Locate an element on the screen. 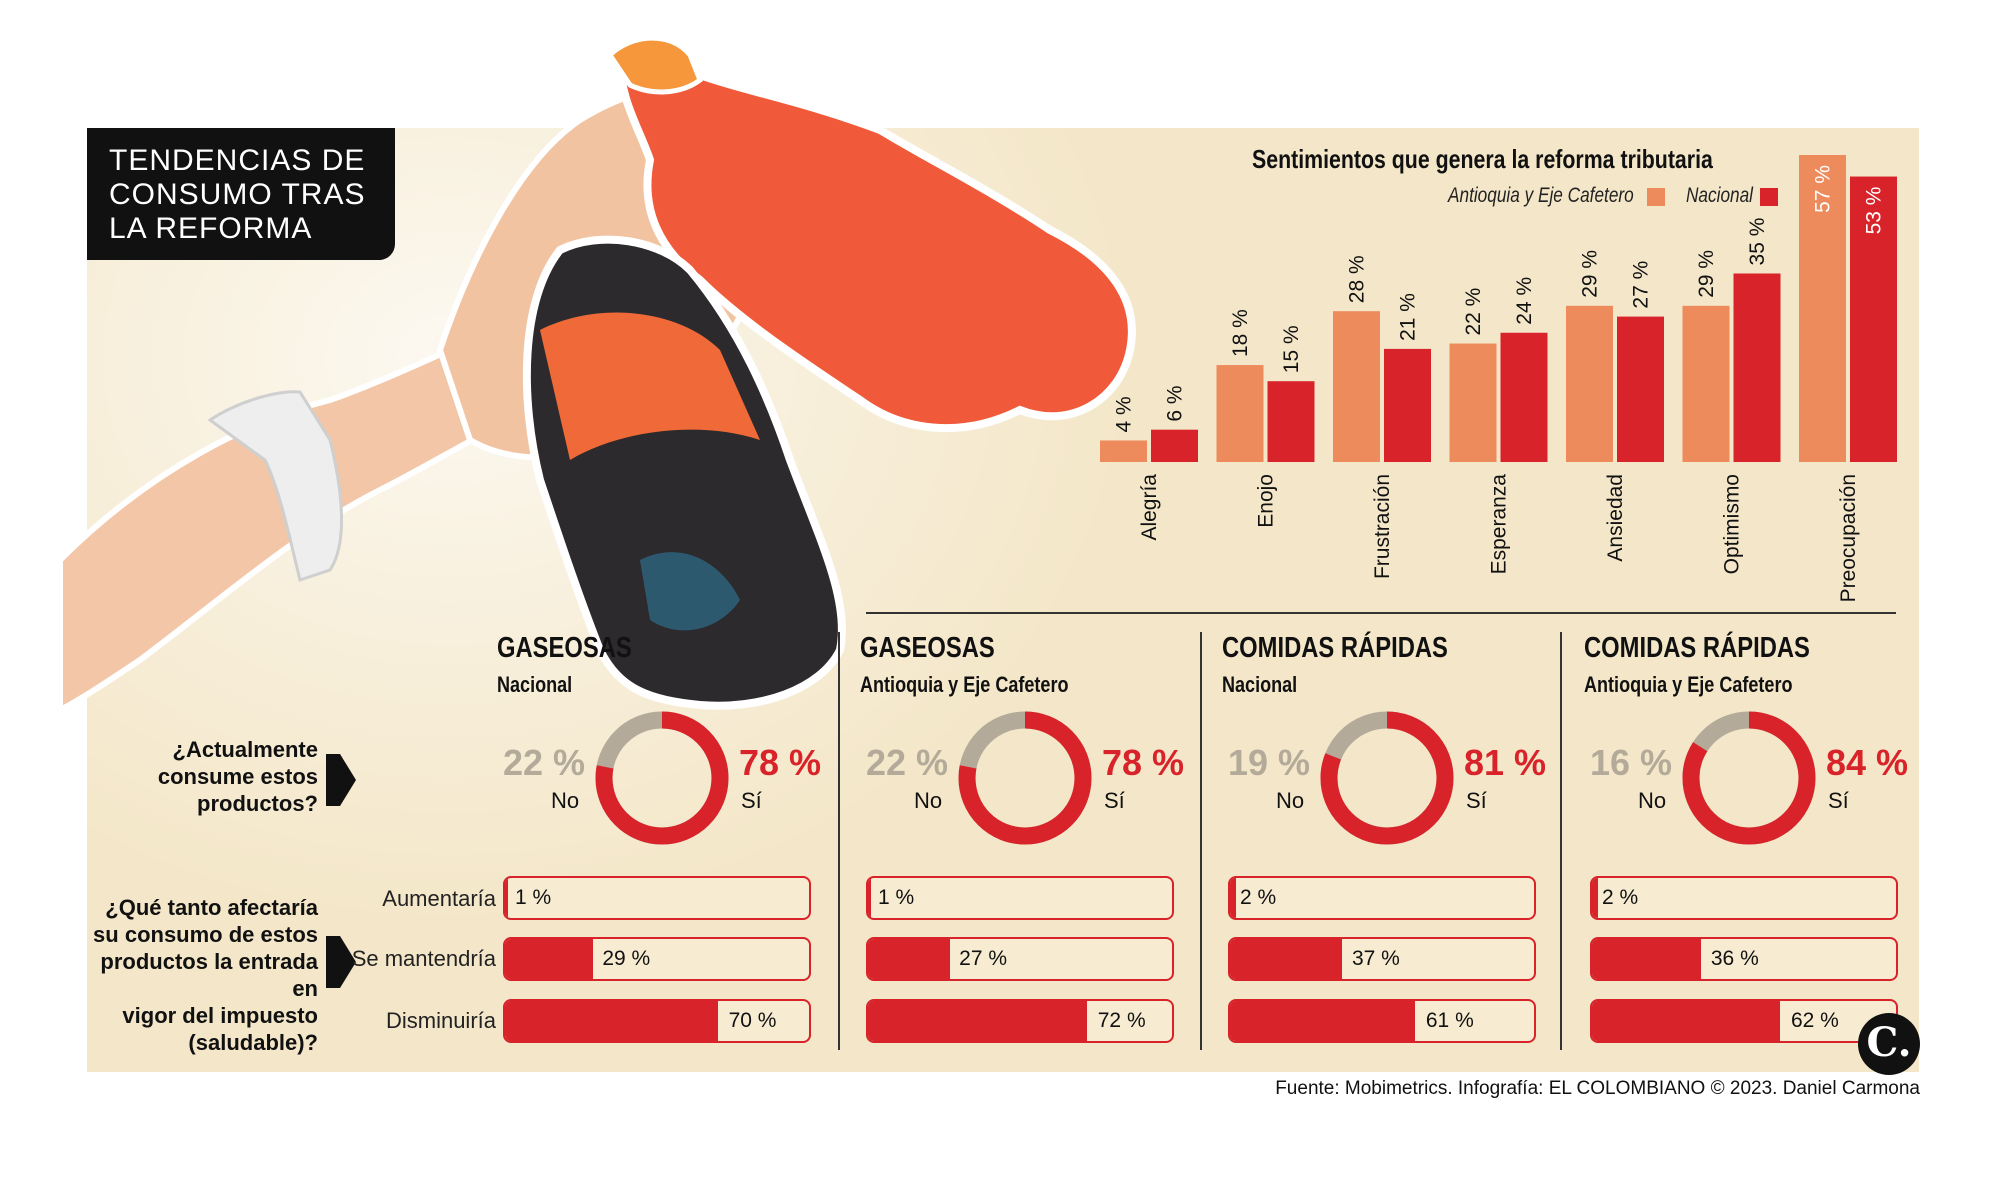 The image size is (2000, 1189). category-label-preocupación: Preocupación is located at coordinates (1848, 538).